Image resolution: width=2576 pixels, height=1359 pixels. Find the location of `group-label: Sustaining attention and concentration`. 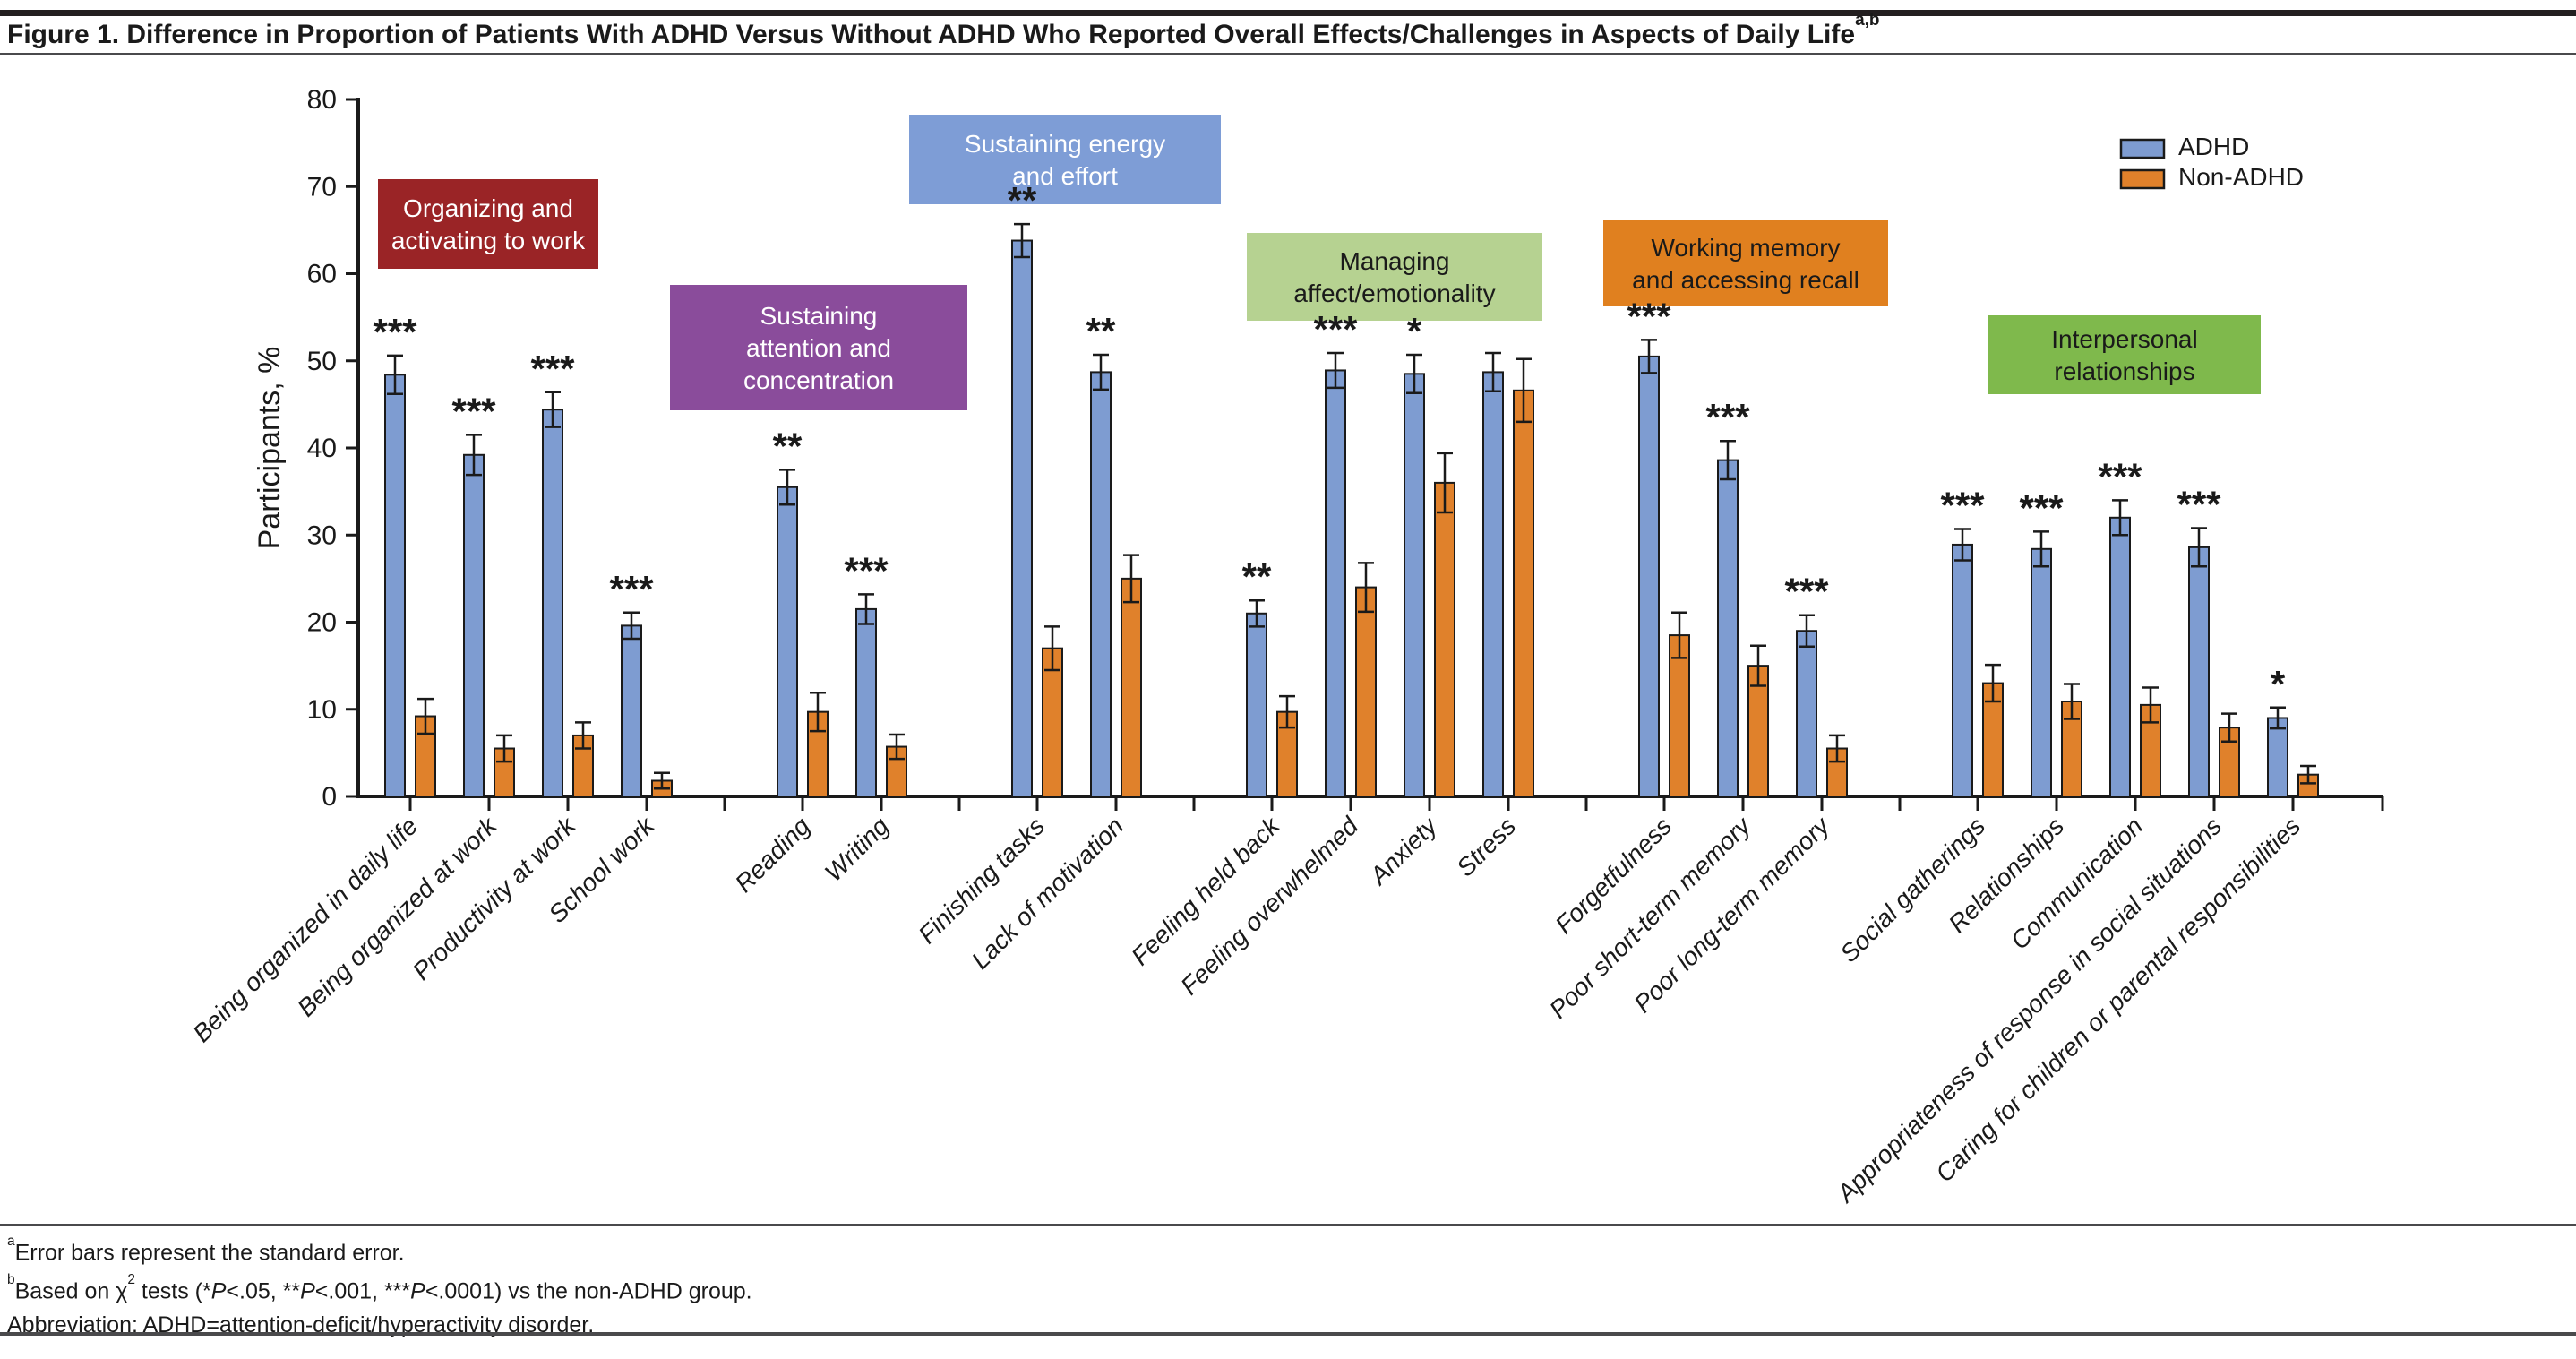

group-label: Sustaining attention and concentration is located at coordinates (818, 348).